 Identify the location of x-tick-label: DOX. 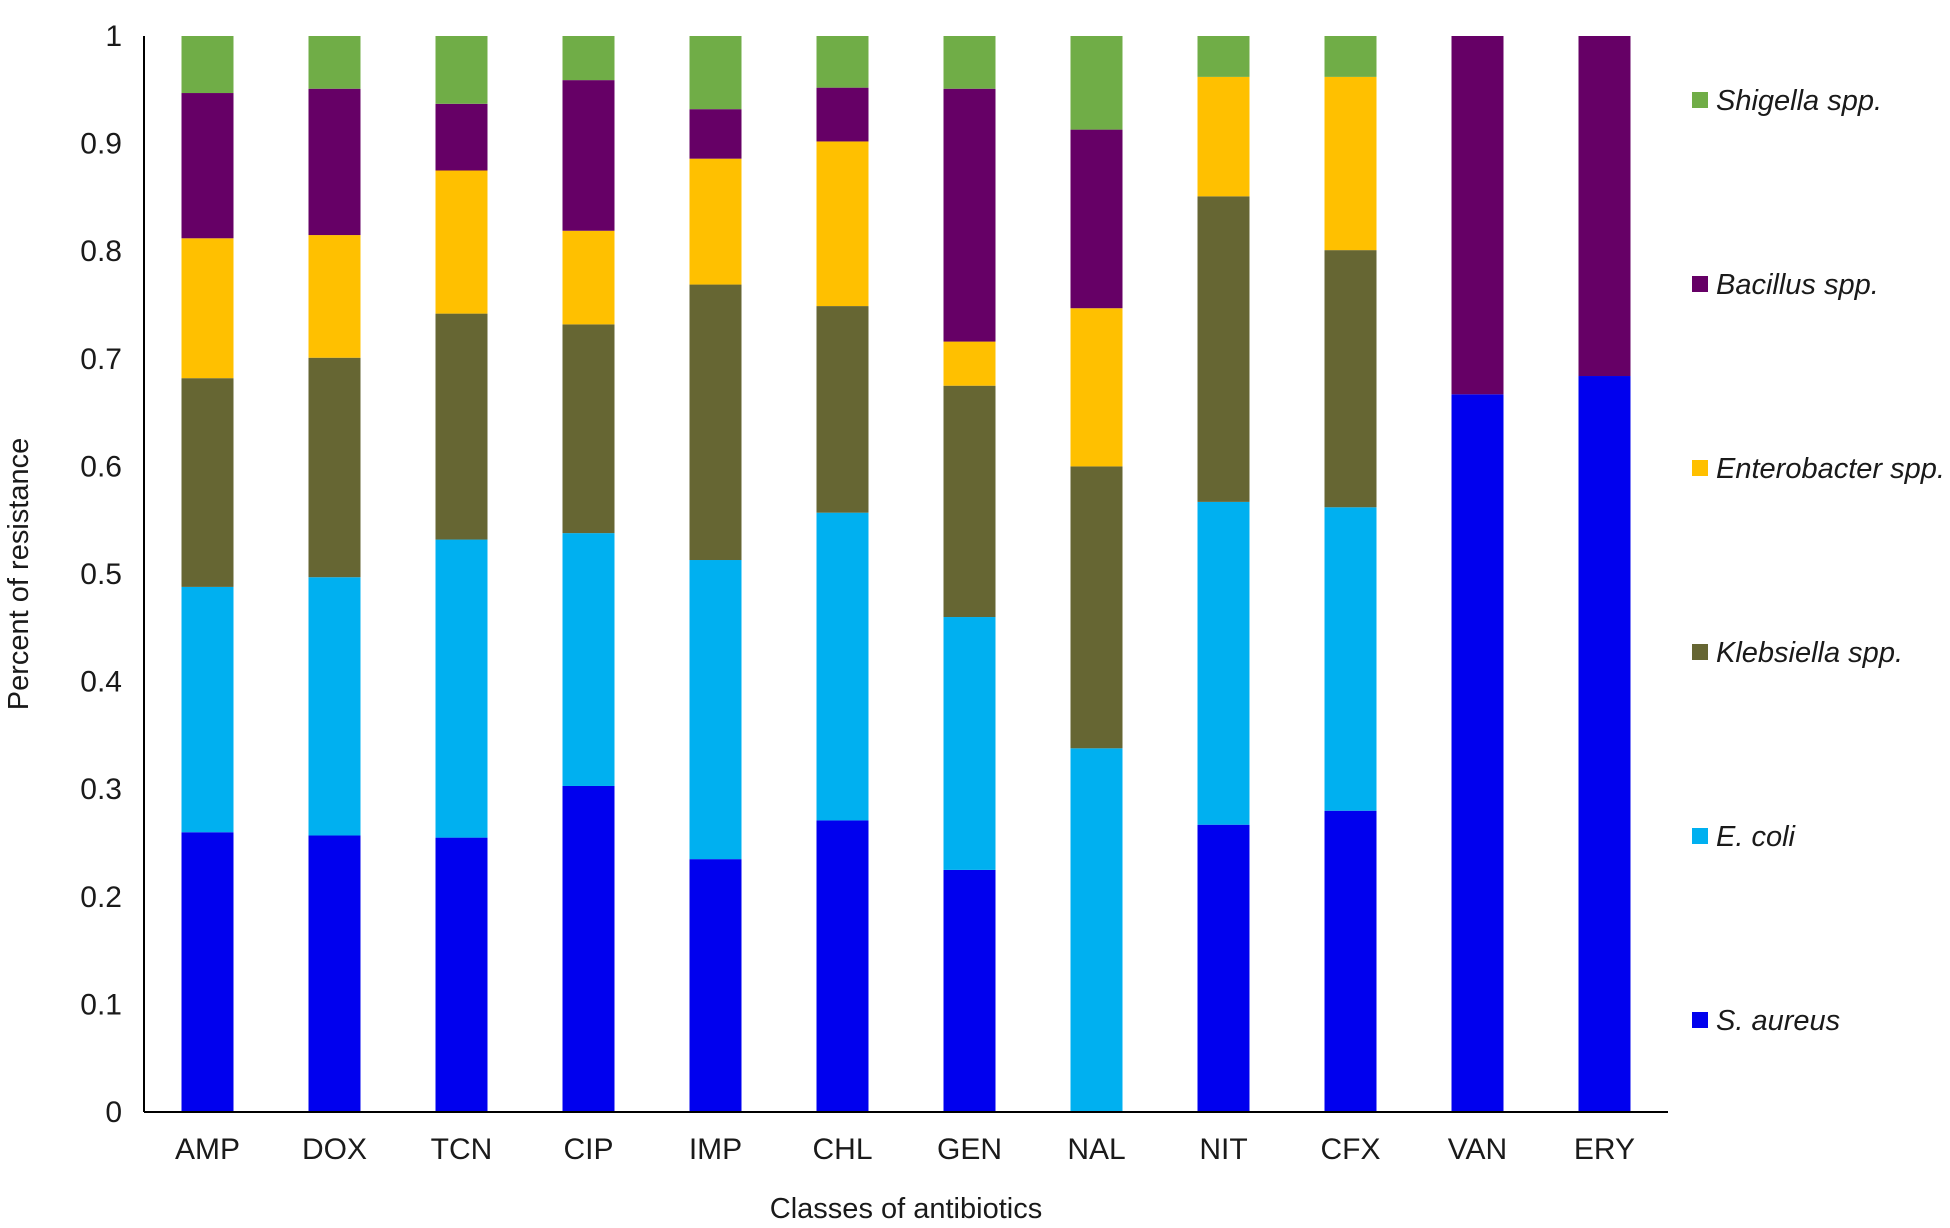
(334, 1149).